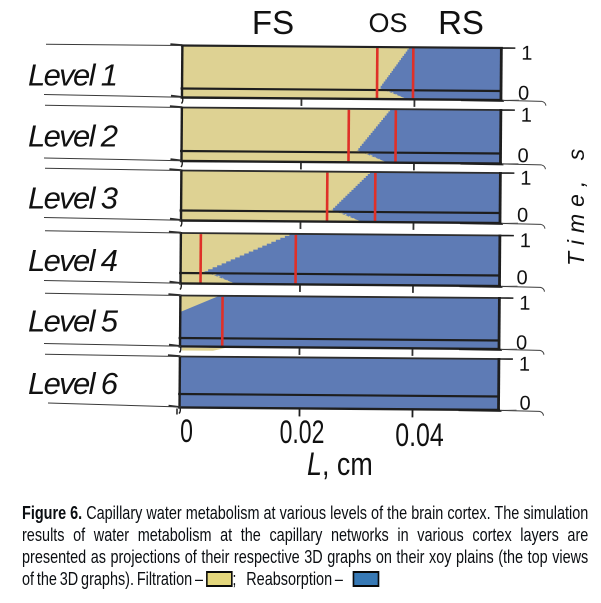  I want to click on svg-text: Level 1, so click(73, 75).